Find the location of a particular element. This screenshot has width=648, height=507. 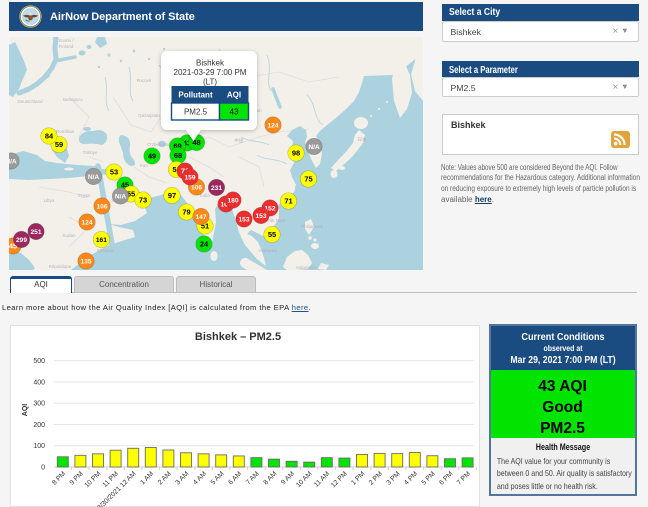

svg-text: 299 is located at coordinates (21, 240).